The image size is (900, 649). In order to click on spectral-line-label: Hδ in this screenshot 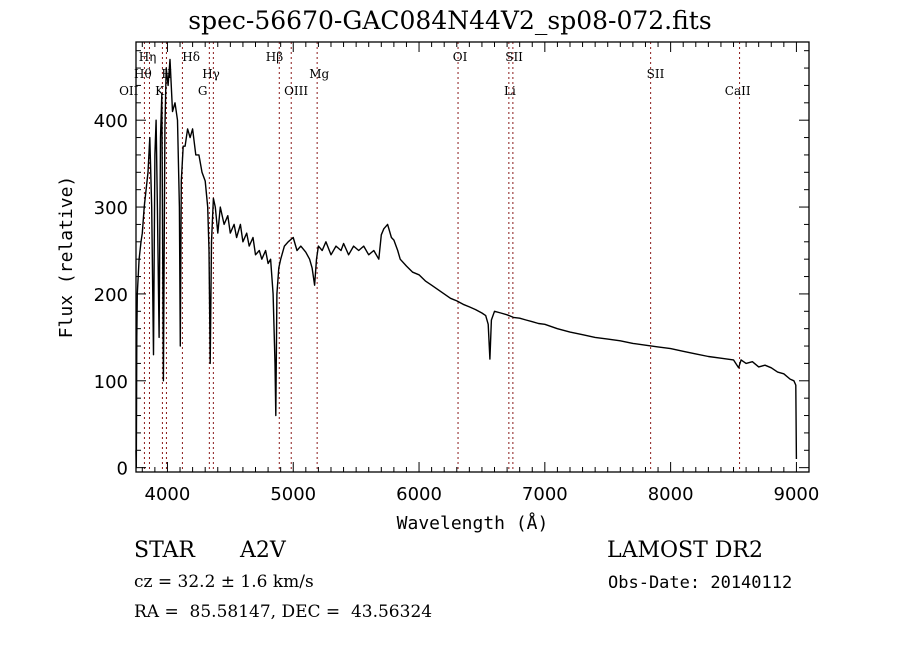, I will do `click(191, 57)`.